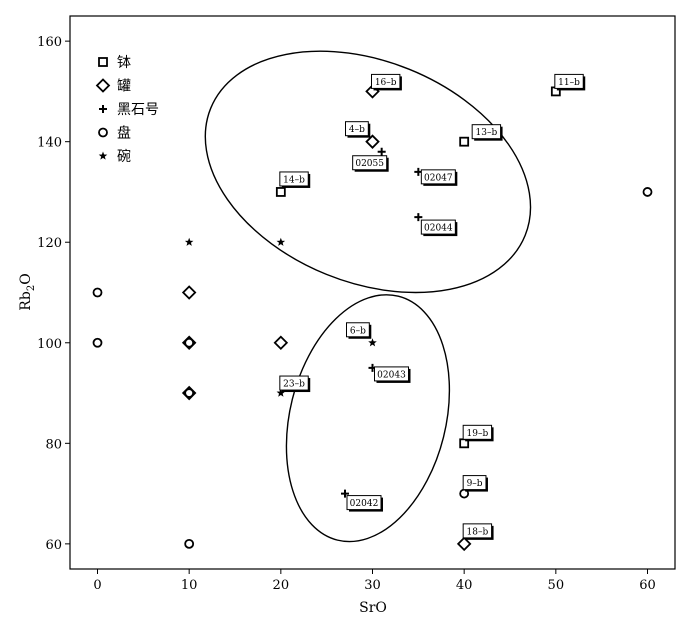  I want to click on cluster-ellipse, so click(368, 418).